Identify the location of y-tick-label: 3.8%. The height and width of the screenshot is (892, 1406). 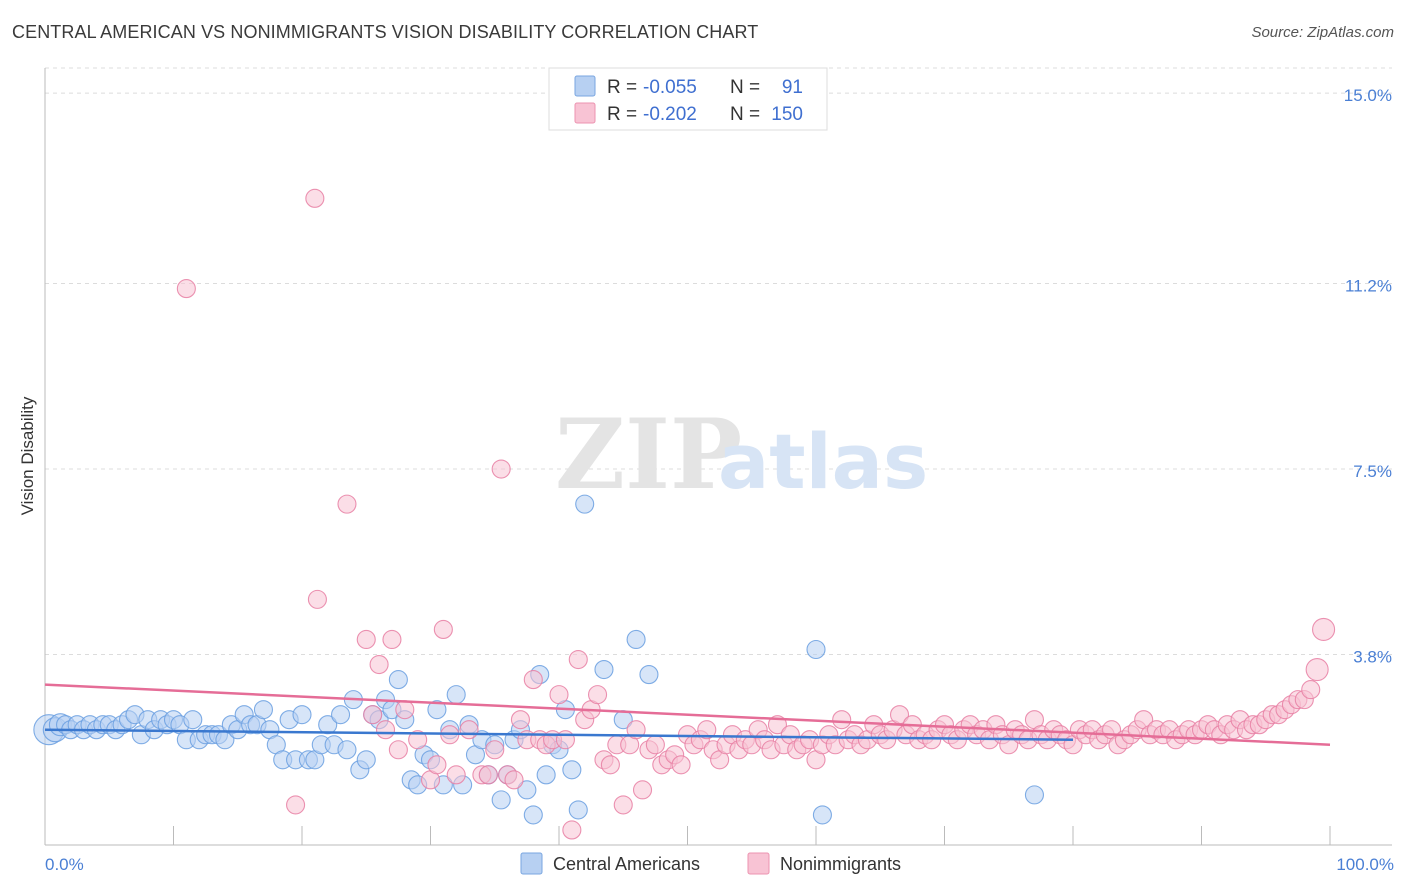
(1372, 657).